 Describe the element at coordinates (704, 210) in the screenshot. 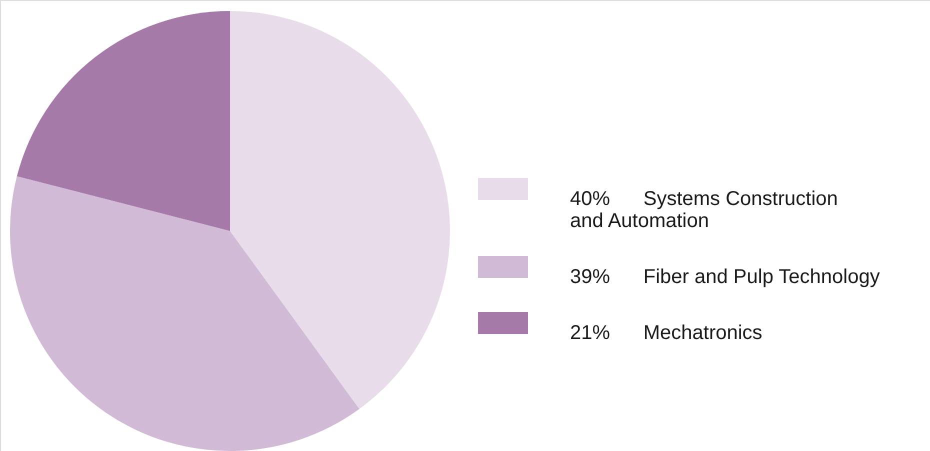

I see `legend-label: 40% Systems Construction and Automation` at that location.